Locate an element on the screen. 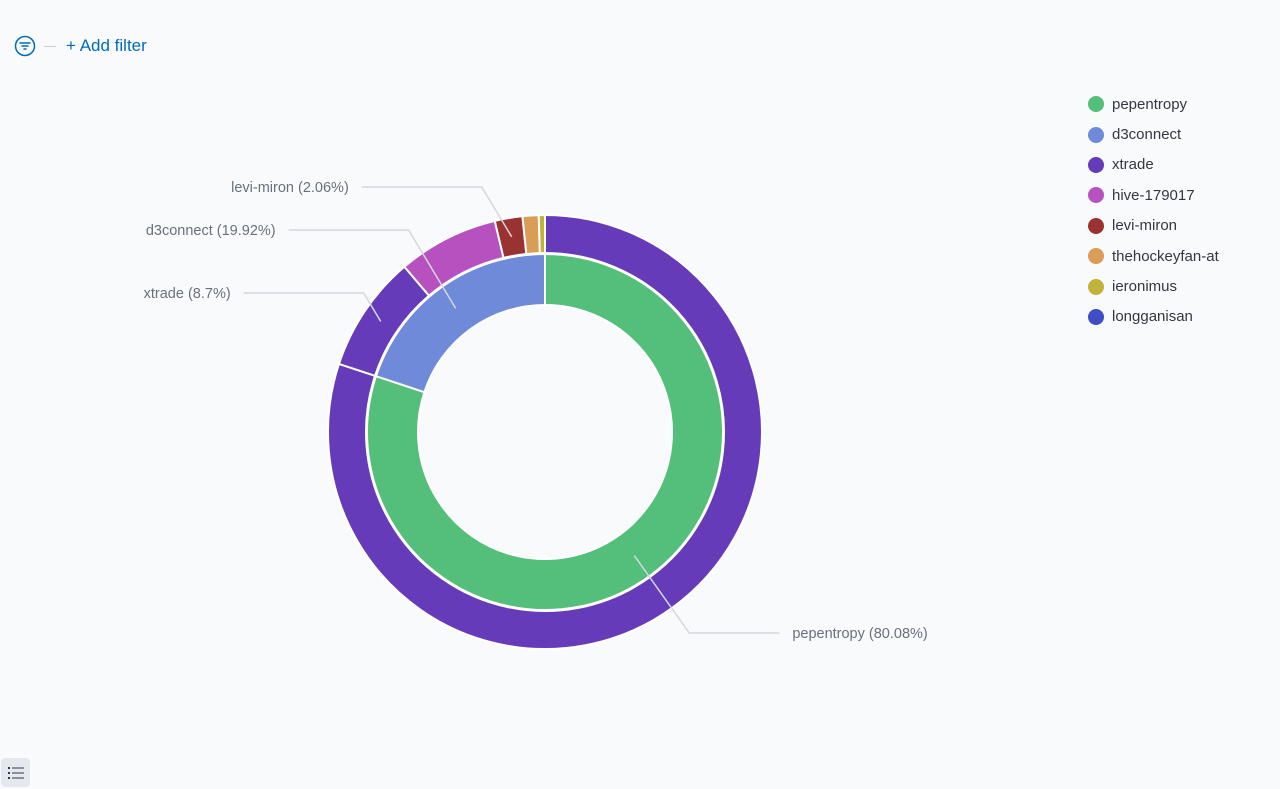 The width and height of the screenshot is (1280, 789). legend-label: xtrade is located at coordinates (1133, 165).